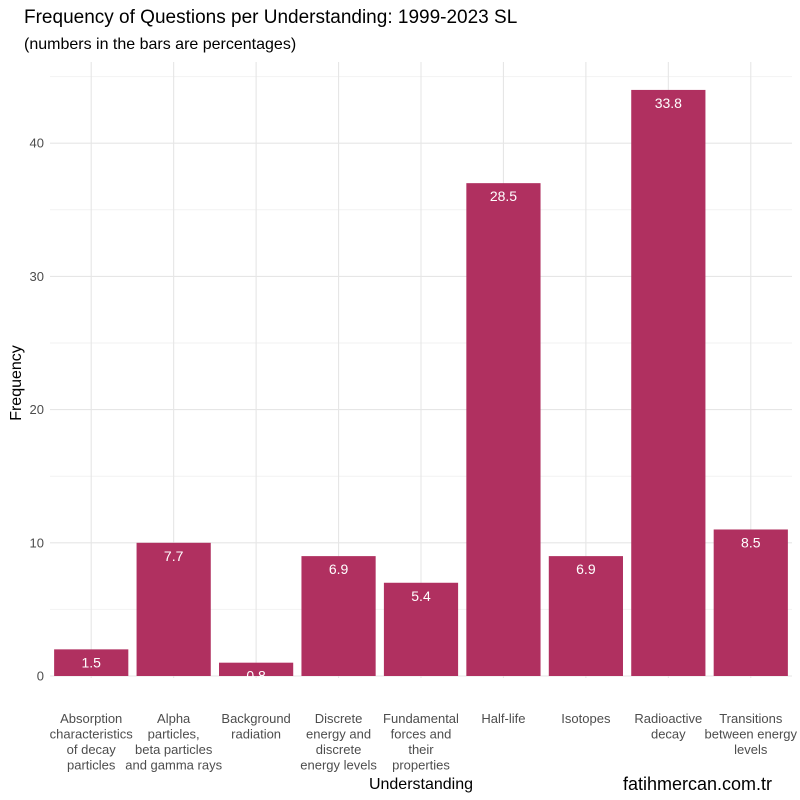 This screenshot has width=800, height=800. I want to click on x-tick-label: Background radiation, so click(255, 726).